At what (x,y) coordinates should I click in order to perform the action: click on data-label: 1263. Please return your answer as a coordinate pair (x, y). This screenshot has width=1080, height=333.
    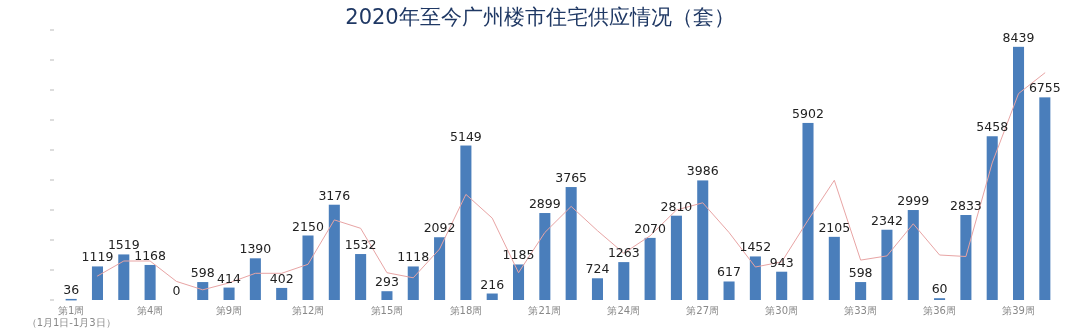
    Looking at the image, I should click on (623, 253).